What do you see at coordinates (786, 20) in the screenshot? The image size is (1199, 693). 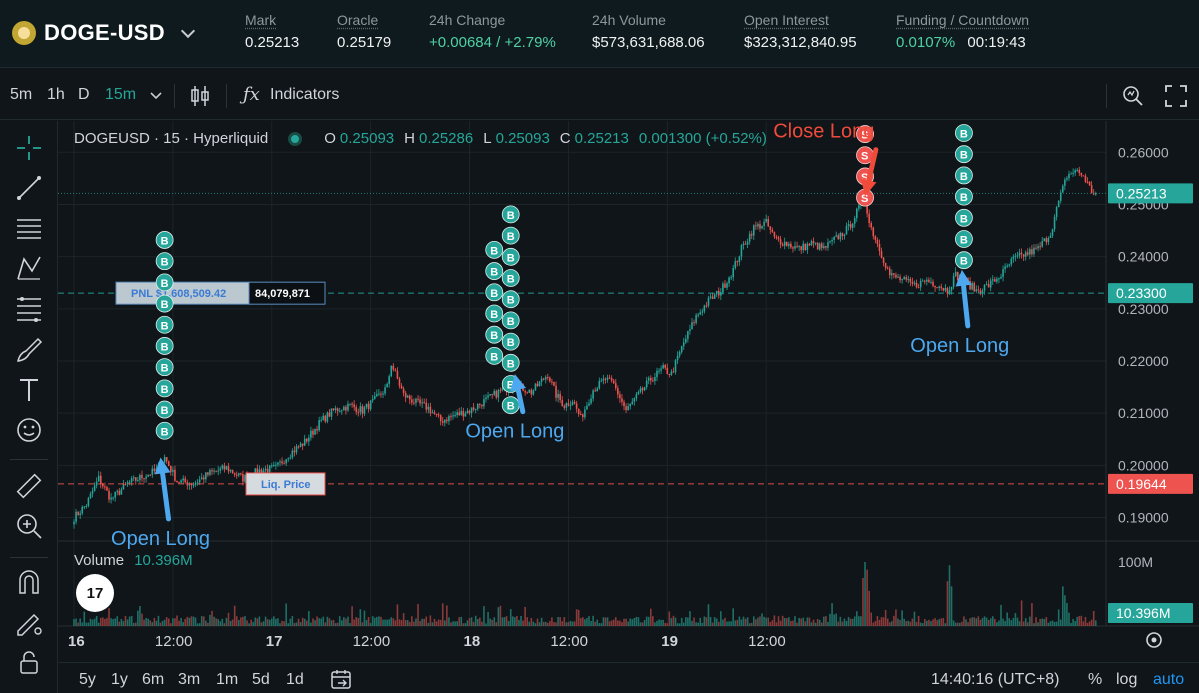 I see `stat-open-interest-label: Open Interest` at bounding box center [786, 20].